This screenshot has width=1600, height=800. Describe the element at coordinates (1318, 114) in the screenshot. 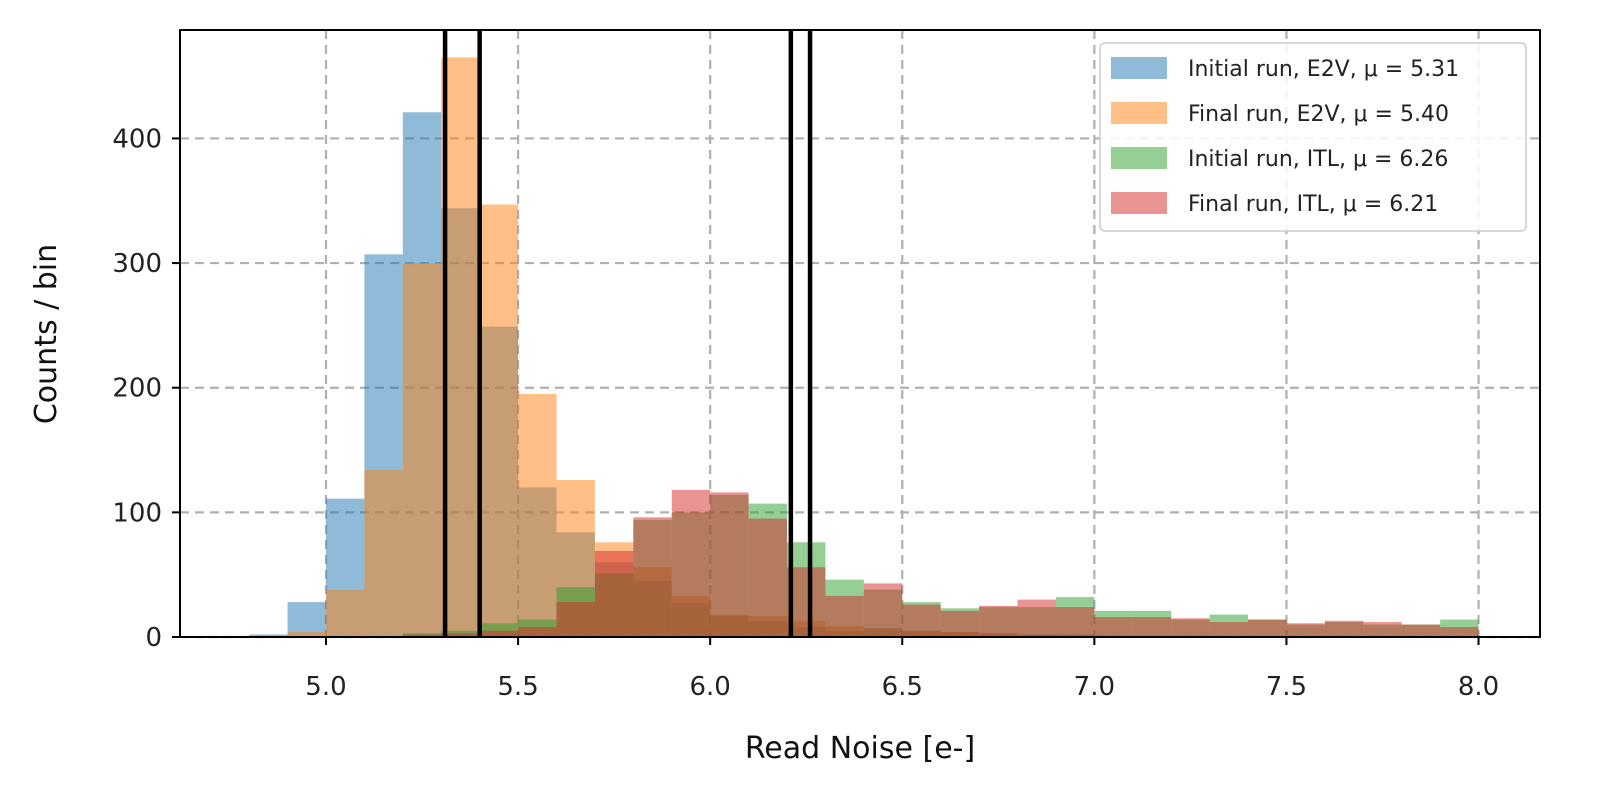

I see `legend-label: Final run, E2V, μ = 5.40` at that location.